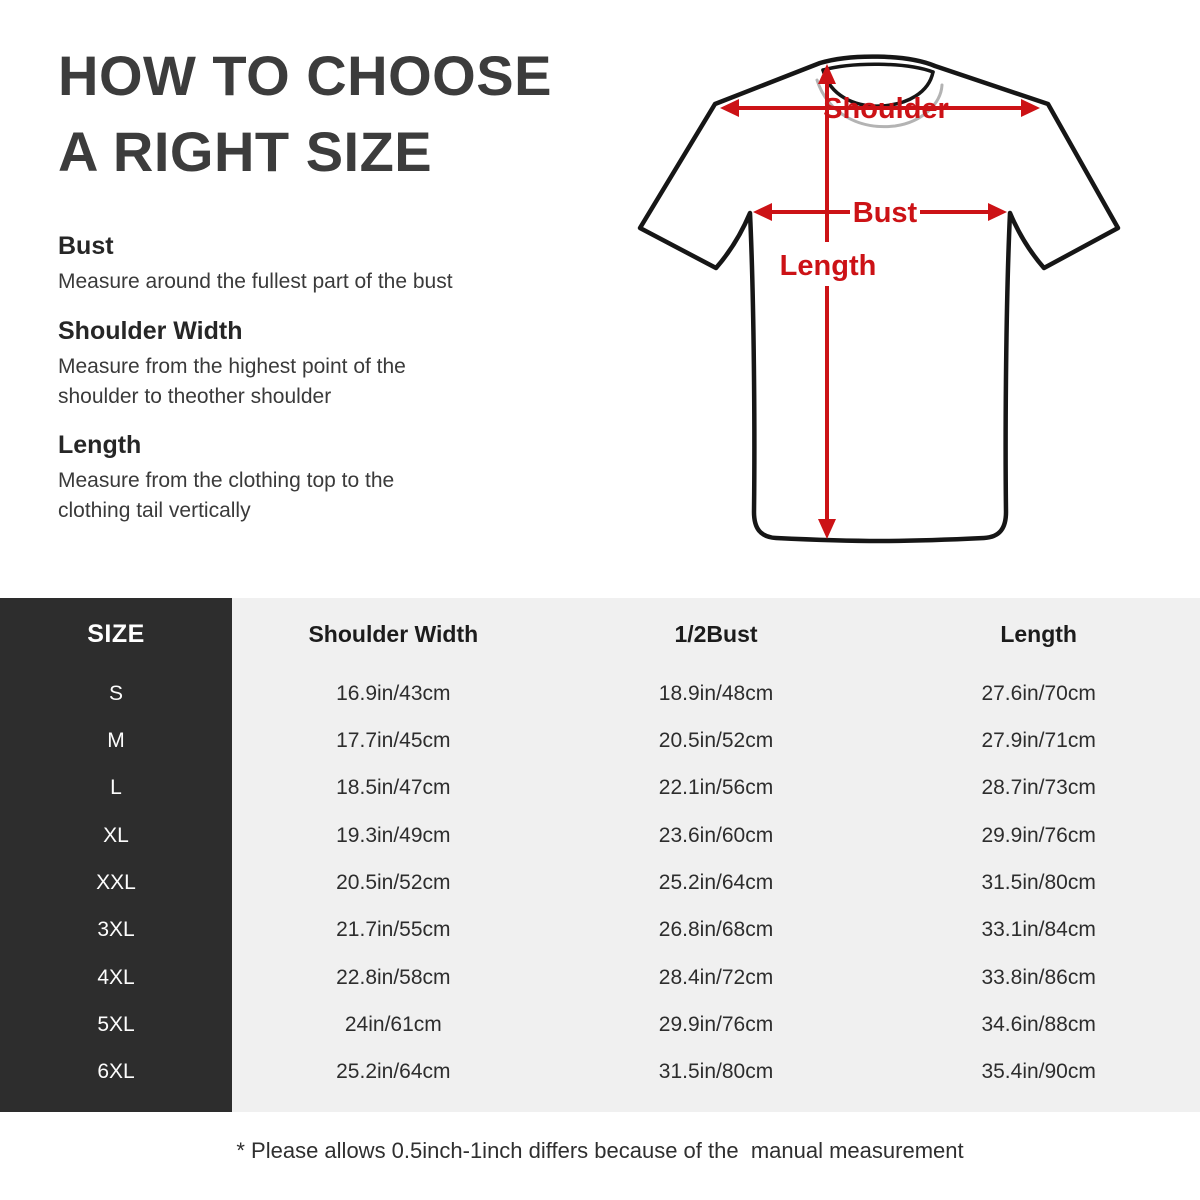 This screenshot has height=1200, width=1200. I want to click on collar-shadow-arc, so click(879, 103).